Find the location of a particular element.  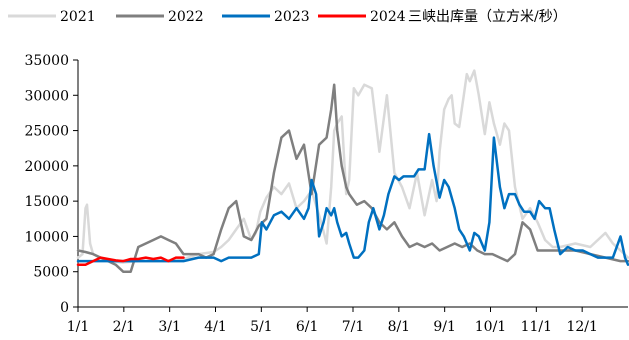

x-tick-label: 2/1 is located at coordinates (124, 327).